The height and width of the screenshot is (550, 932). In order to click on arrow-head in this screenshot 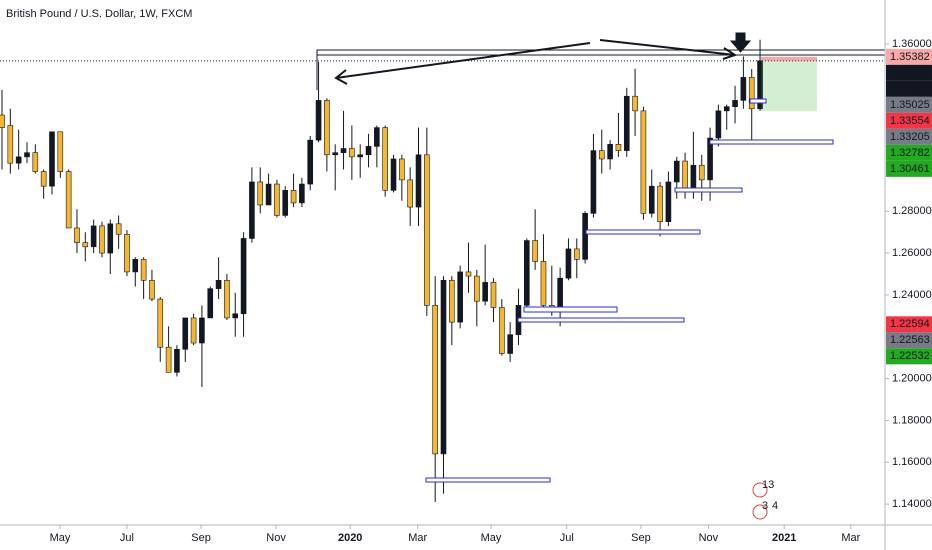, I will do `click(730, 53)`.